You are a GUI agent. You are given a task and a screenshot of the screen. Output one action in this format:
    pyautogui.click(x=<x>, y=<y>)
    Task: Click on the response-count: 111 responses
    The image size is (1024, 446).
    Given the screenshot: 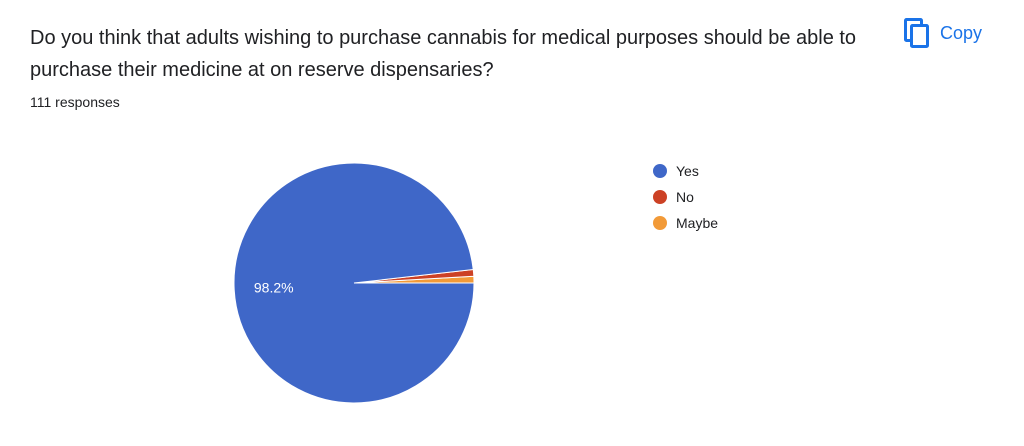 What is the action you would take?
    pyautogui.click(x=75, y=102)
    